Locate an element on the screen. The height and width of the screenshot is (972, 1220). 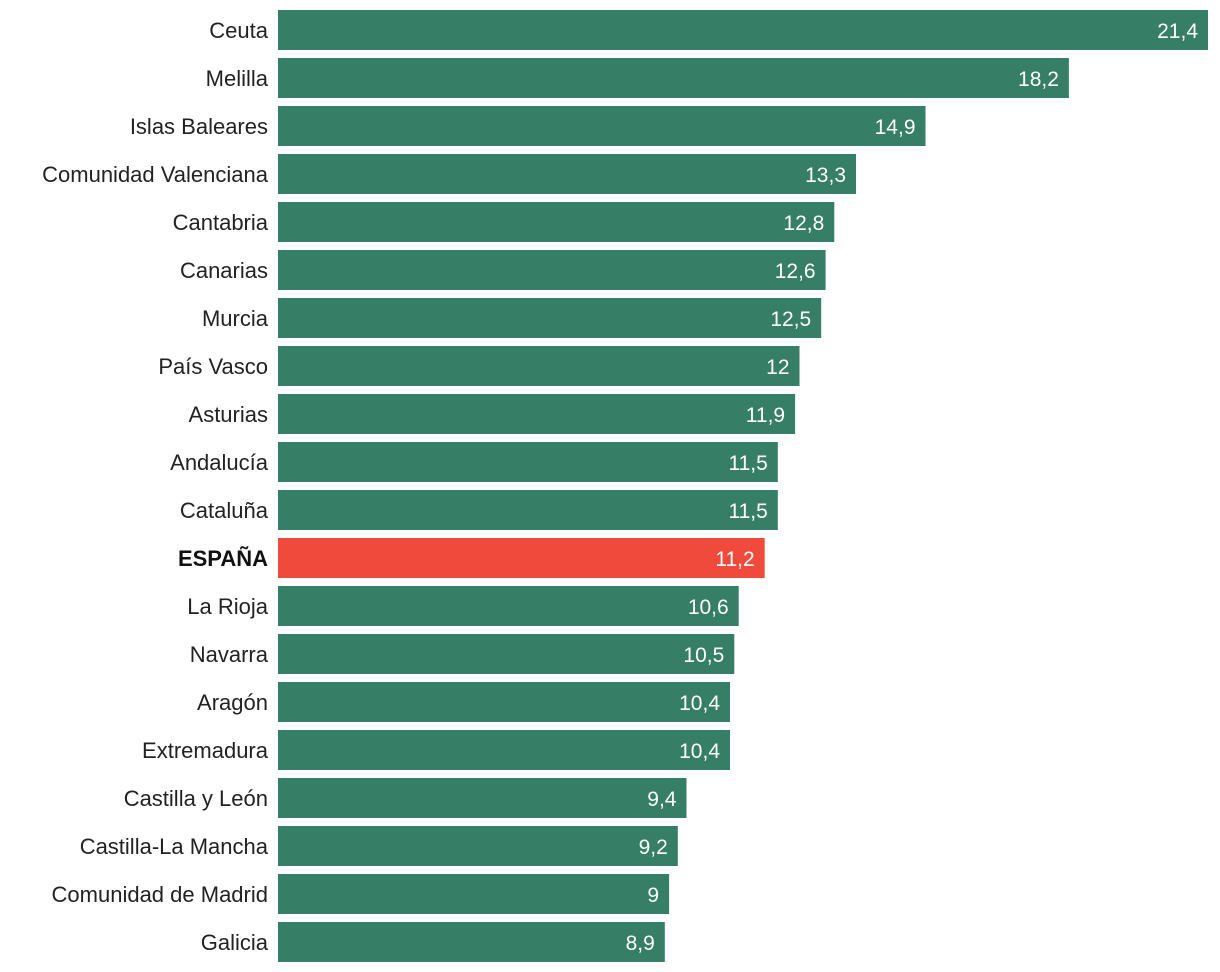
category-label-comunidad-valenciana: Comunidad Valenciana is located at coordinates (155, 174).